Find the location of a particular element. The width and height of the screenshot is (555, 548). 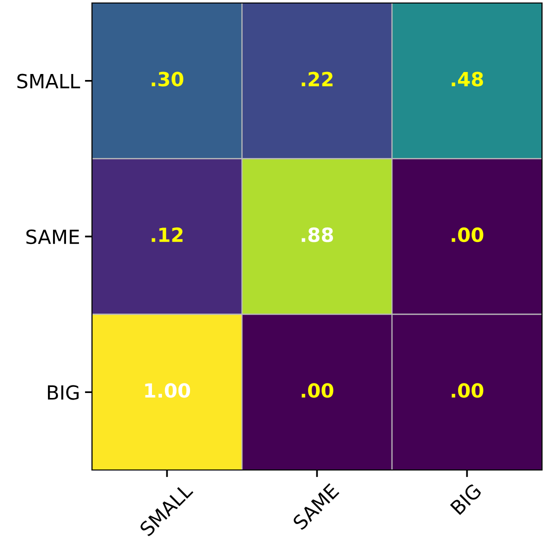

data-label: .22 is located at coordinates (317, 79).